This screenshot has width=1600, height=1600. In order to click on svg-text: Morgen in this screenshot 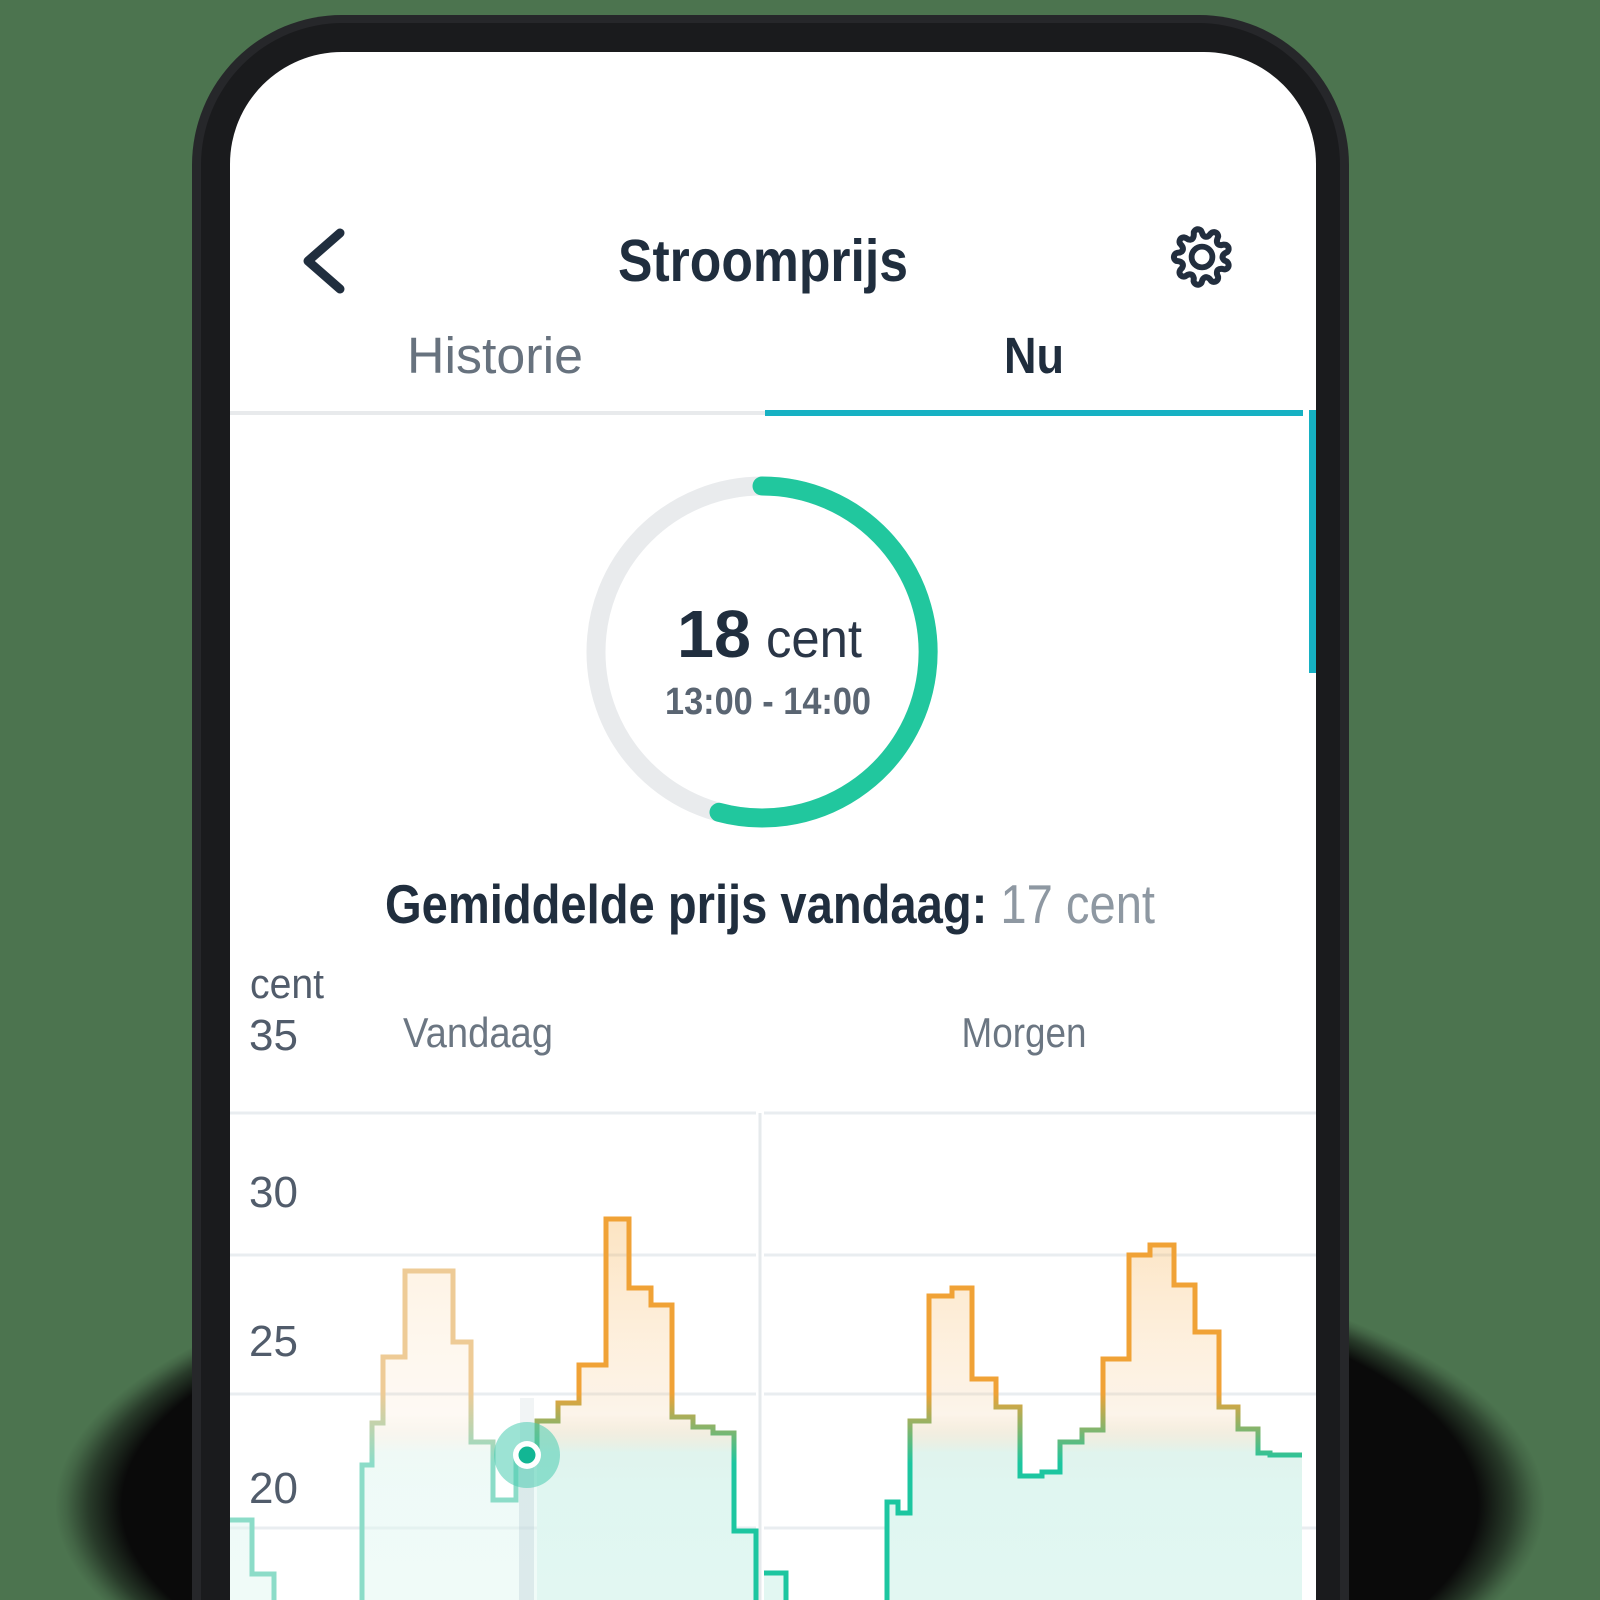, I will do `click(1024, 1032)`.